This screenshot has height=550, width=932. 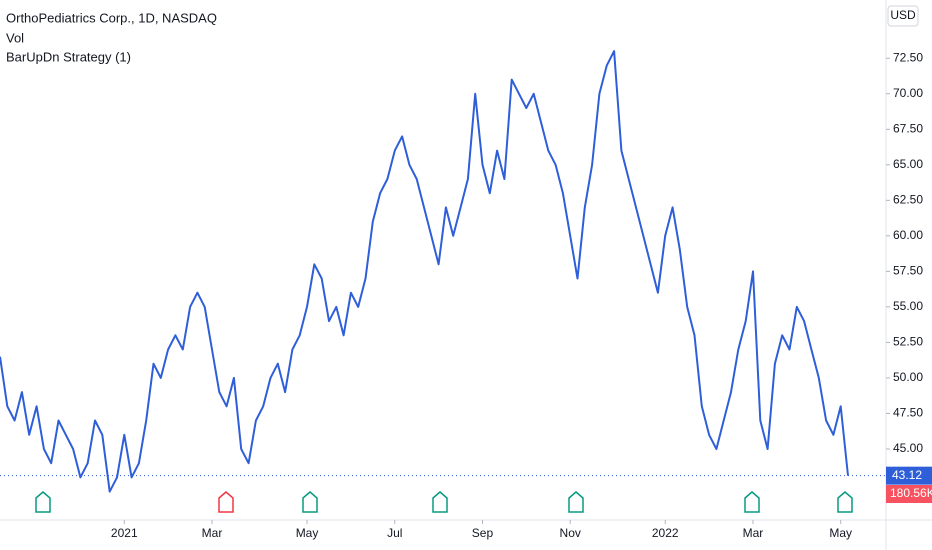 What do you see at coordinates (908, 306) in the screenshot?
I see `y-tick-label: 55.00` at bounding box center [908, 306].